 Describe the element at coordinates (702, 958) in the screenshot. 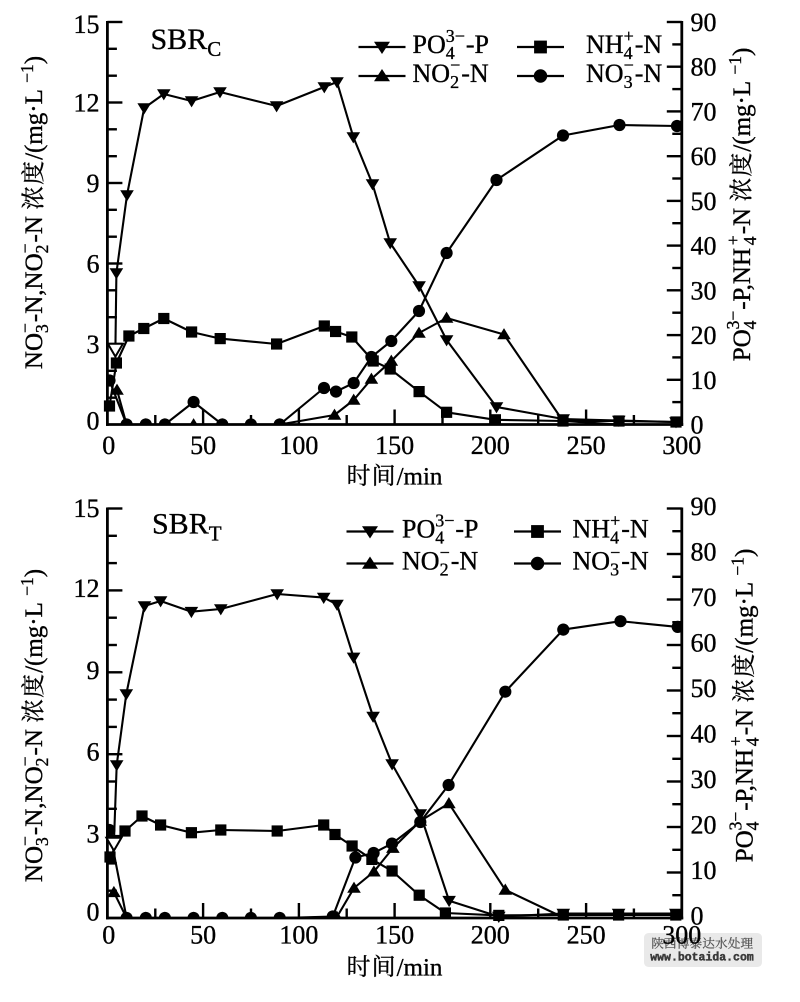

I see `svg-text: www.botaida.com` at that location.